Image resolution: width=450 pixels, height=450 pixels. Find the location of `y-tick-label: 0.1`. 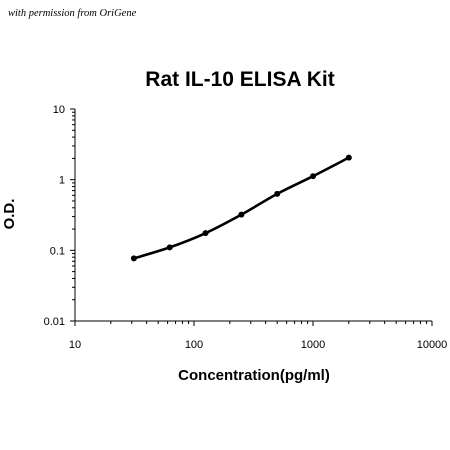

y-tick-label: 0.1 is located at coordinates (57, 251).